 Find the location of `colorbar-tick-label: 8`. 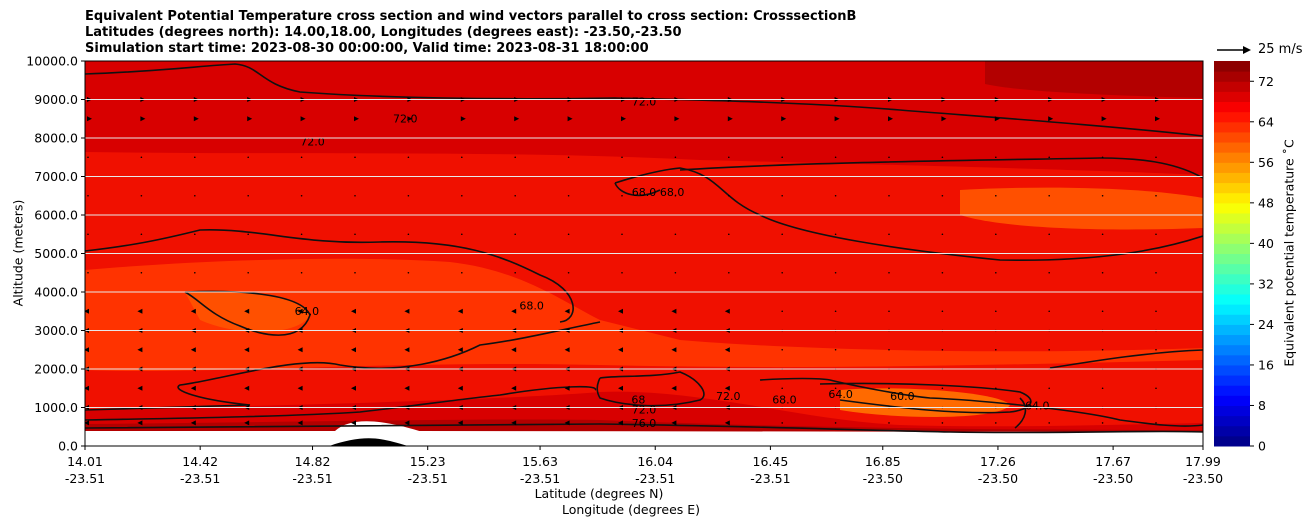

colorbar-tick-label: 8 is located at coordinates (1262, 405).